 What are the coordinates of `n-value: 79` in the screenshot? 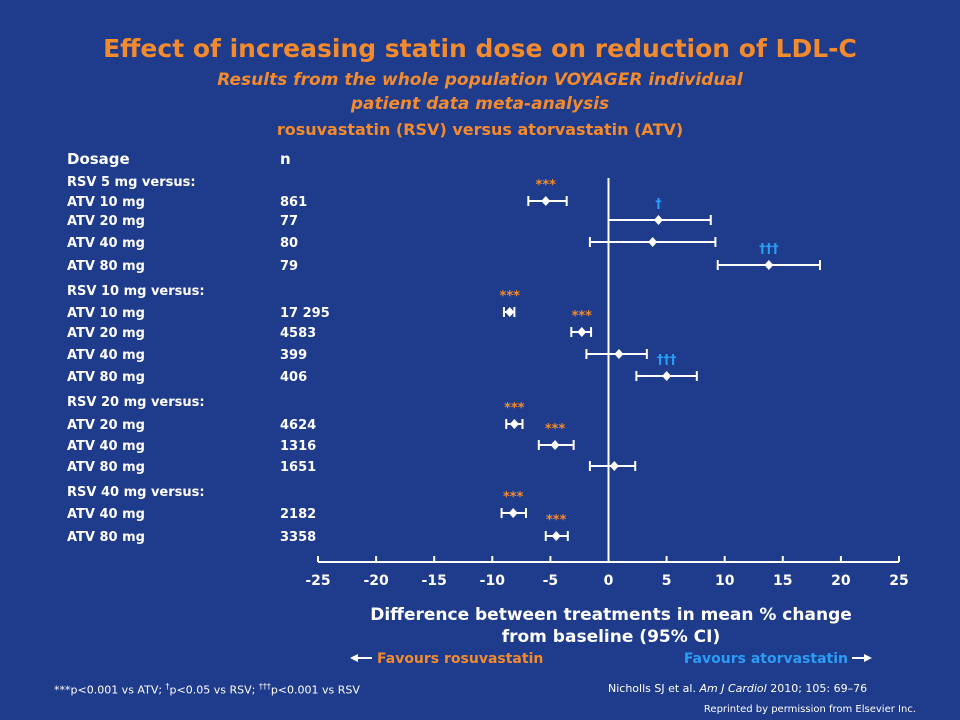 It's located at (289, 266).